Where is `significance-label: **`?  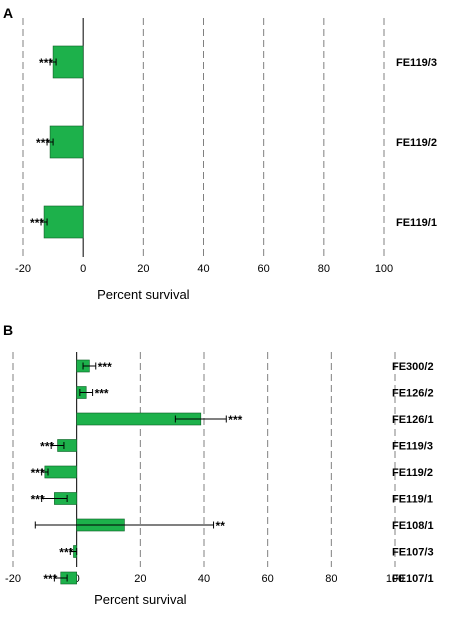
significance-label: ** is located at coordinates (221, 526).